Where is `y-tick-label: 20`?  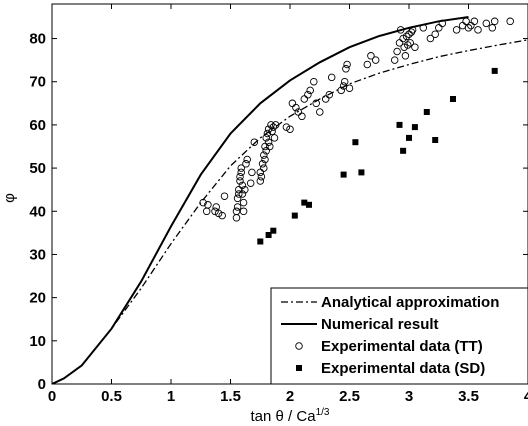
y-tick-label: 20 is located at coordinates (37, 298).